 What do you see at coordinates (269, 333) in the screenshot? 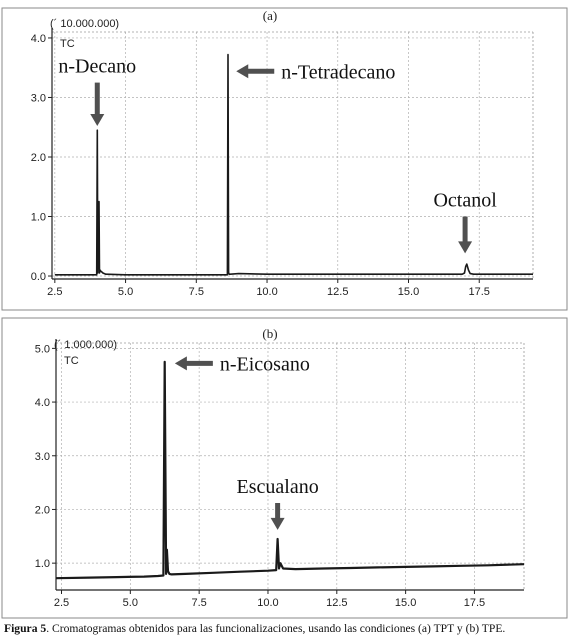
I see `panel-label: (b)` at bounding box center [269, 333].